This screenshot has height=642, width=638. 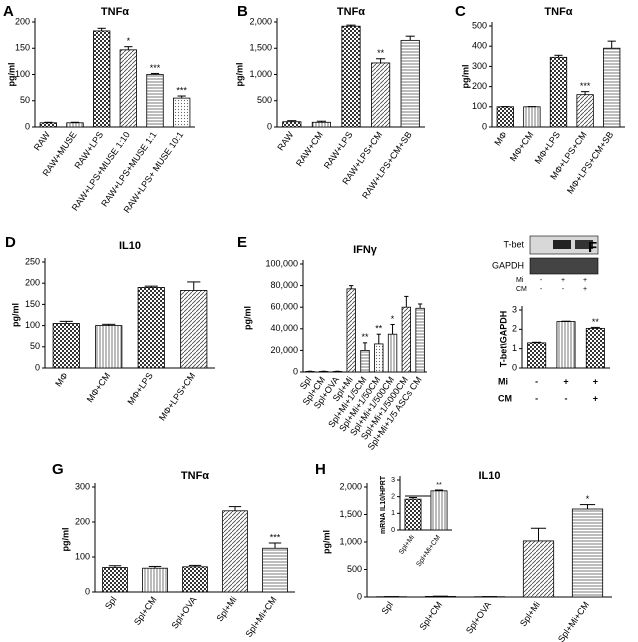 I want to click on y-tick-label: 100,000, so click(x=281, y=263).